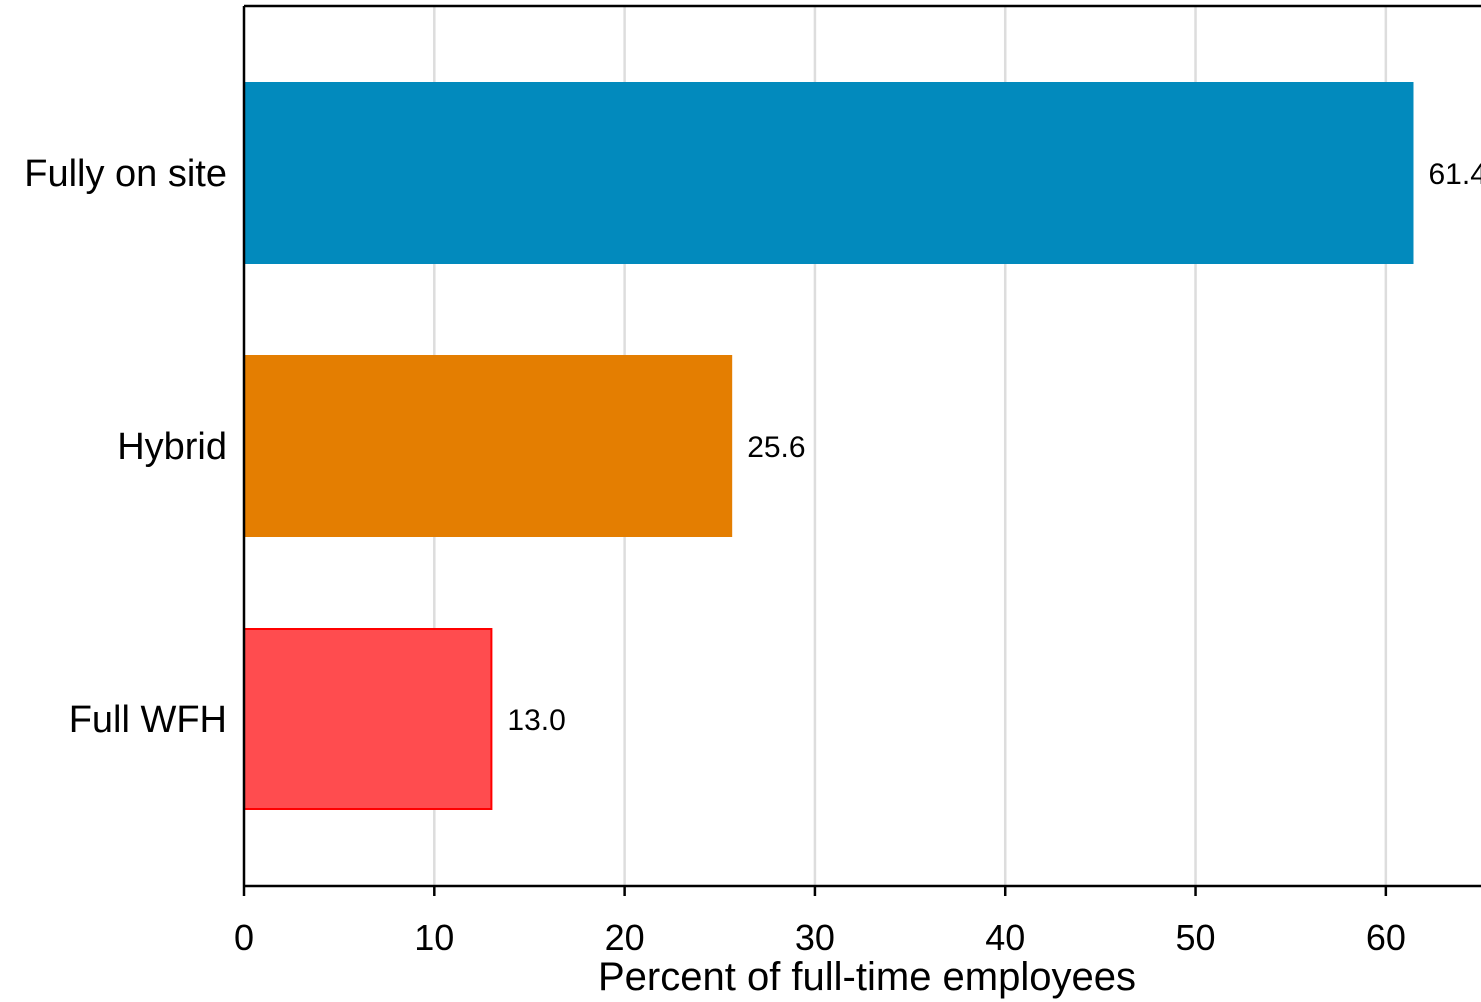 This screenshot has height=1002, width=1481. What do you see at coordinates (172, 447) in the screenshot?
I see `category-label: Hybrid` at bounding box center [172, 447].